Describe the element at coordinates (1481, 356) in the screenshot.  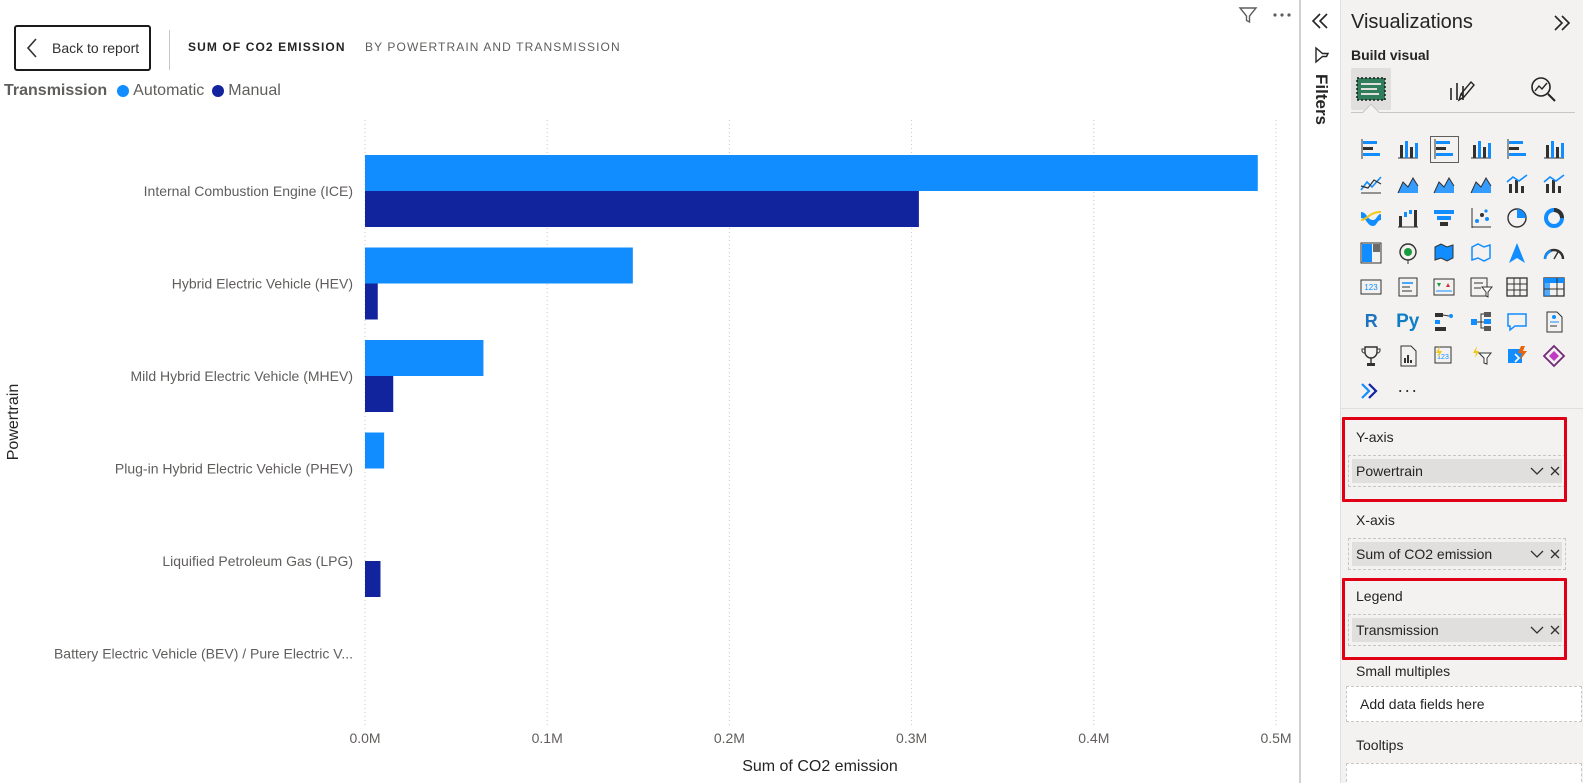
I see `power-automate-icon` at that location.